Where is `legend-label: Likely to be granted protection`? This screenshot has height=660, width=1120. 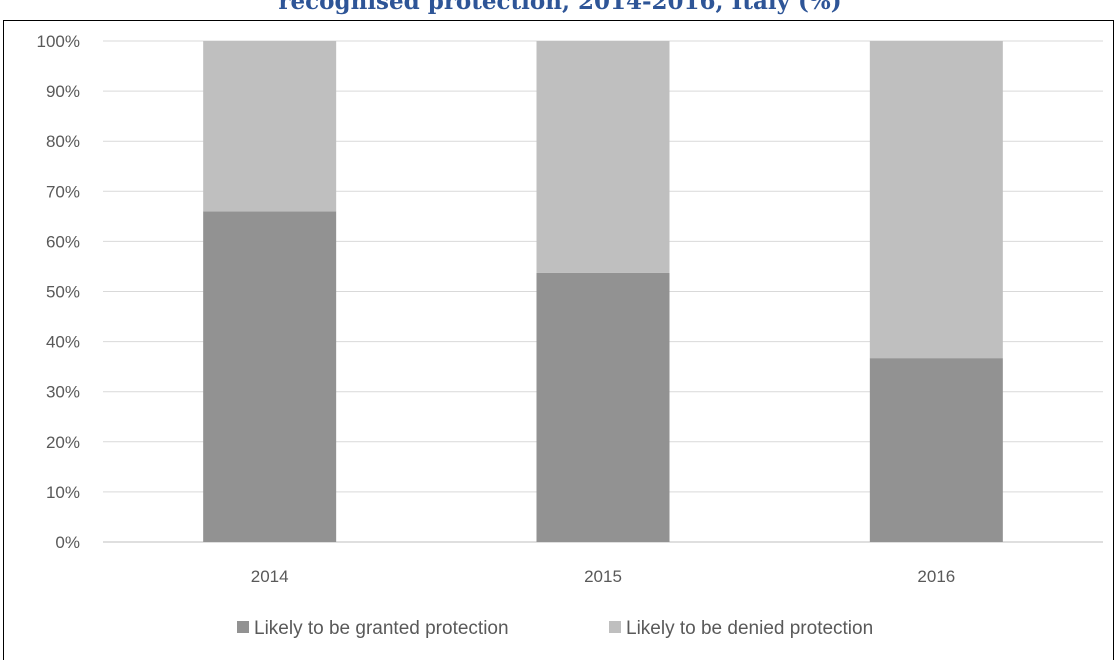 legend-label: Likely to be granted protection is located at coordinates (381, 628).